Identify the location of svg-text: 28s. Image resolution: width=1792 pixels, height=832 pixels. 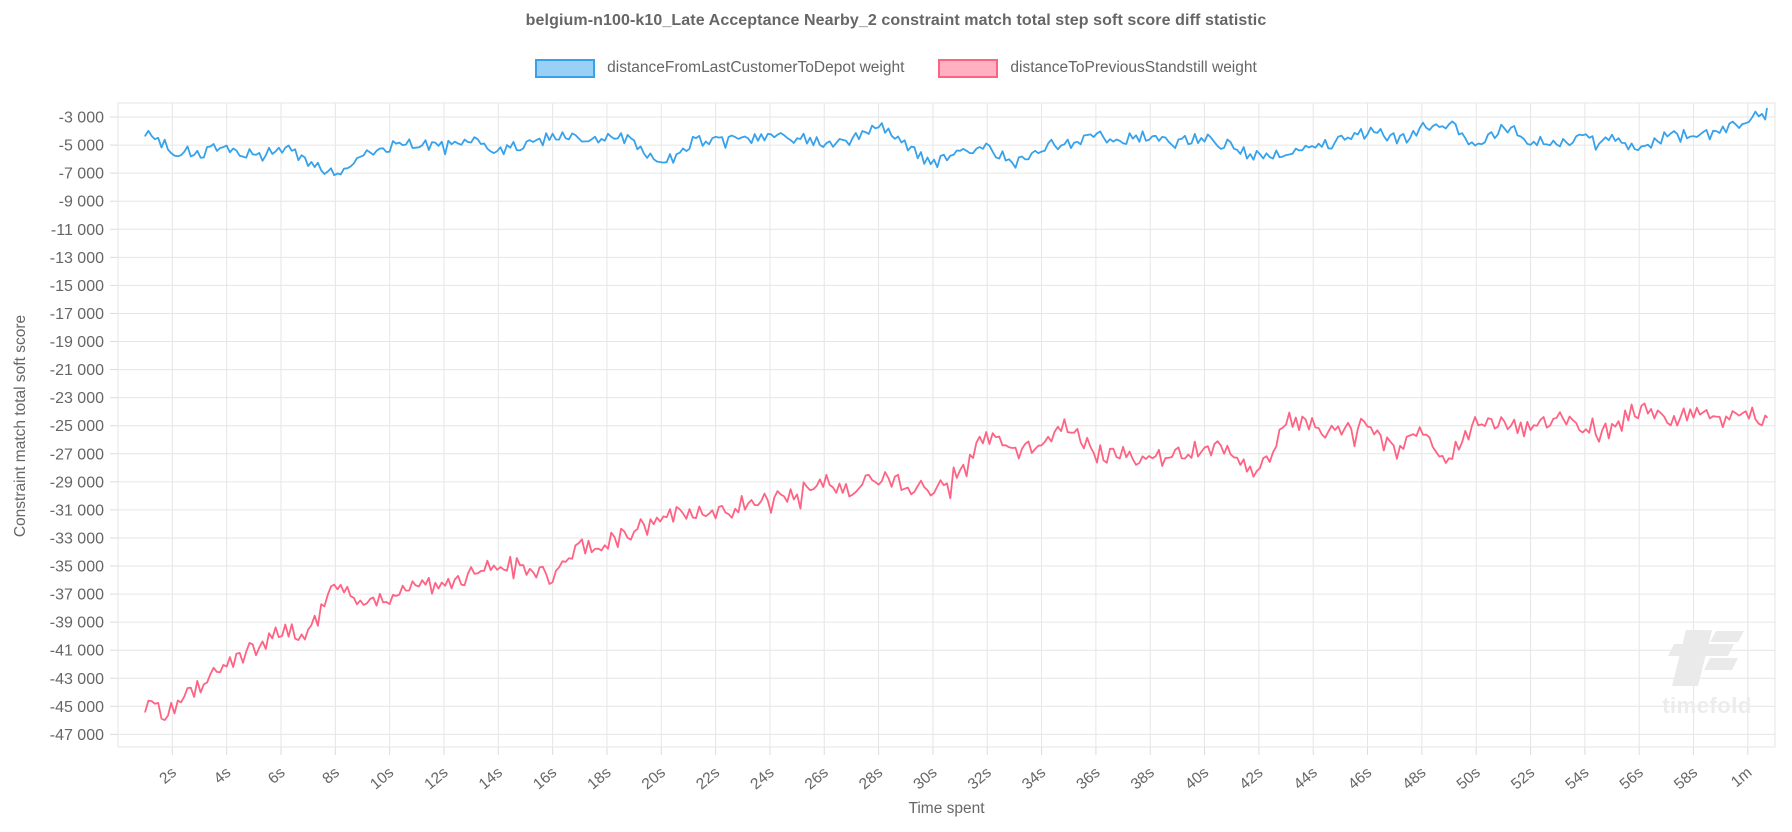
(871, 778).